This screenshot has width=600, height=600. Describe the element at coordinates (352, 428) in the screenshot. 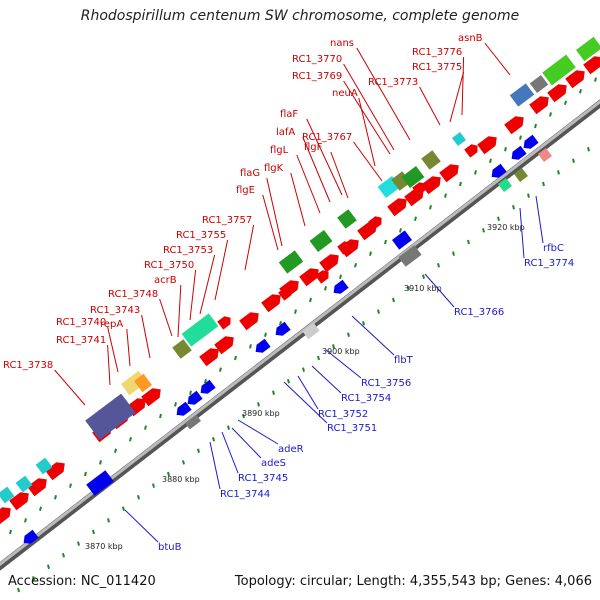

I see `gene-label: RC1_3751` at that location.